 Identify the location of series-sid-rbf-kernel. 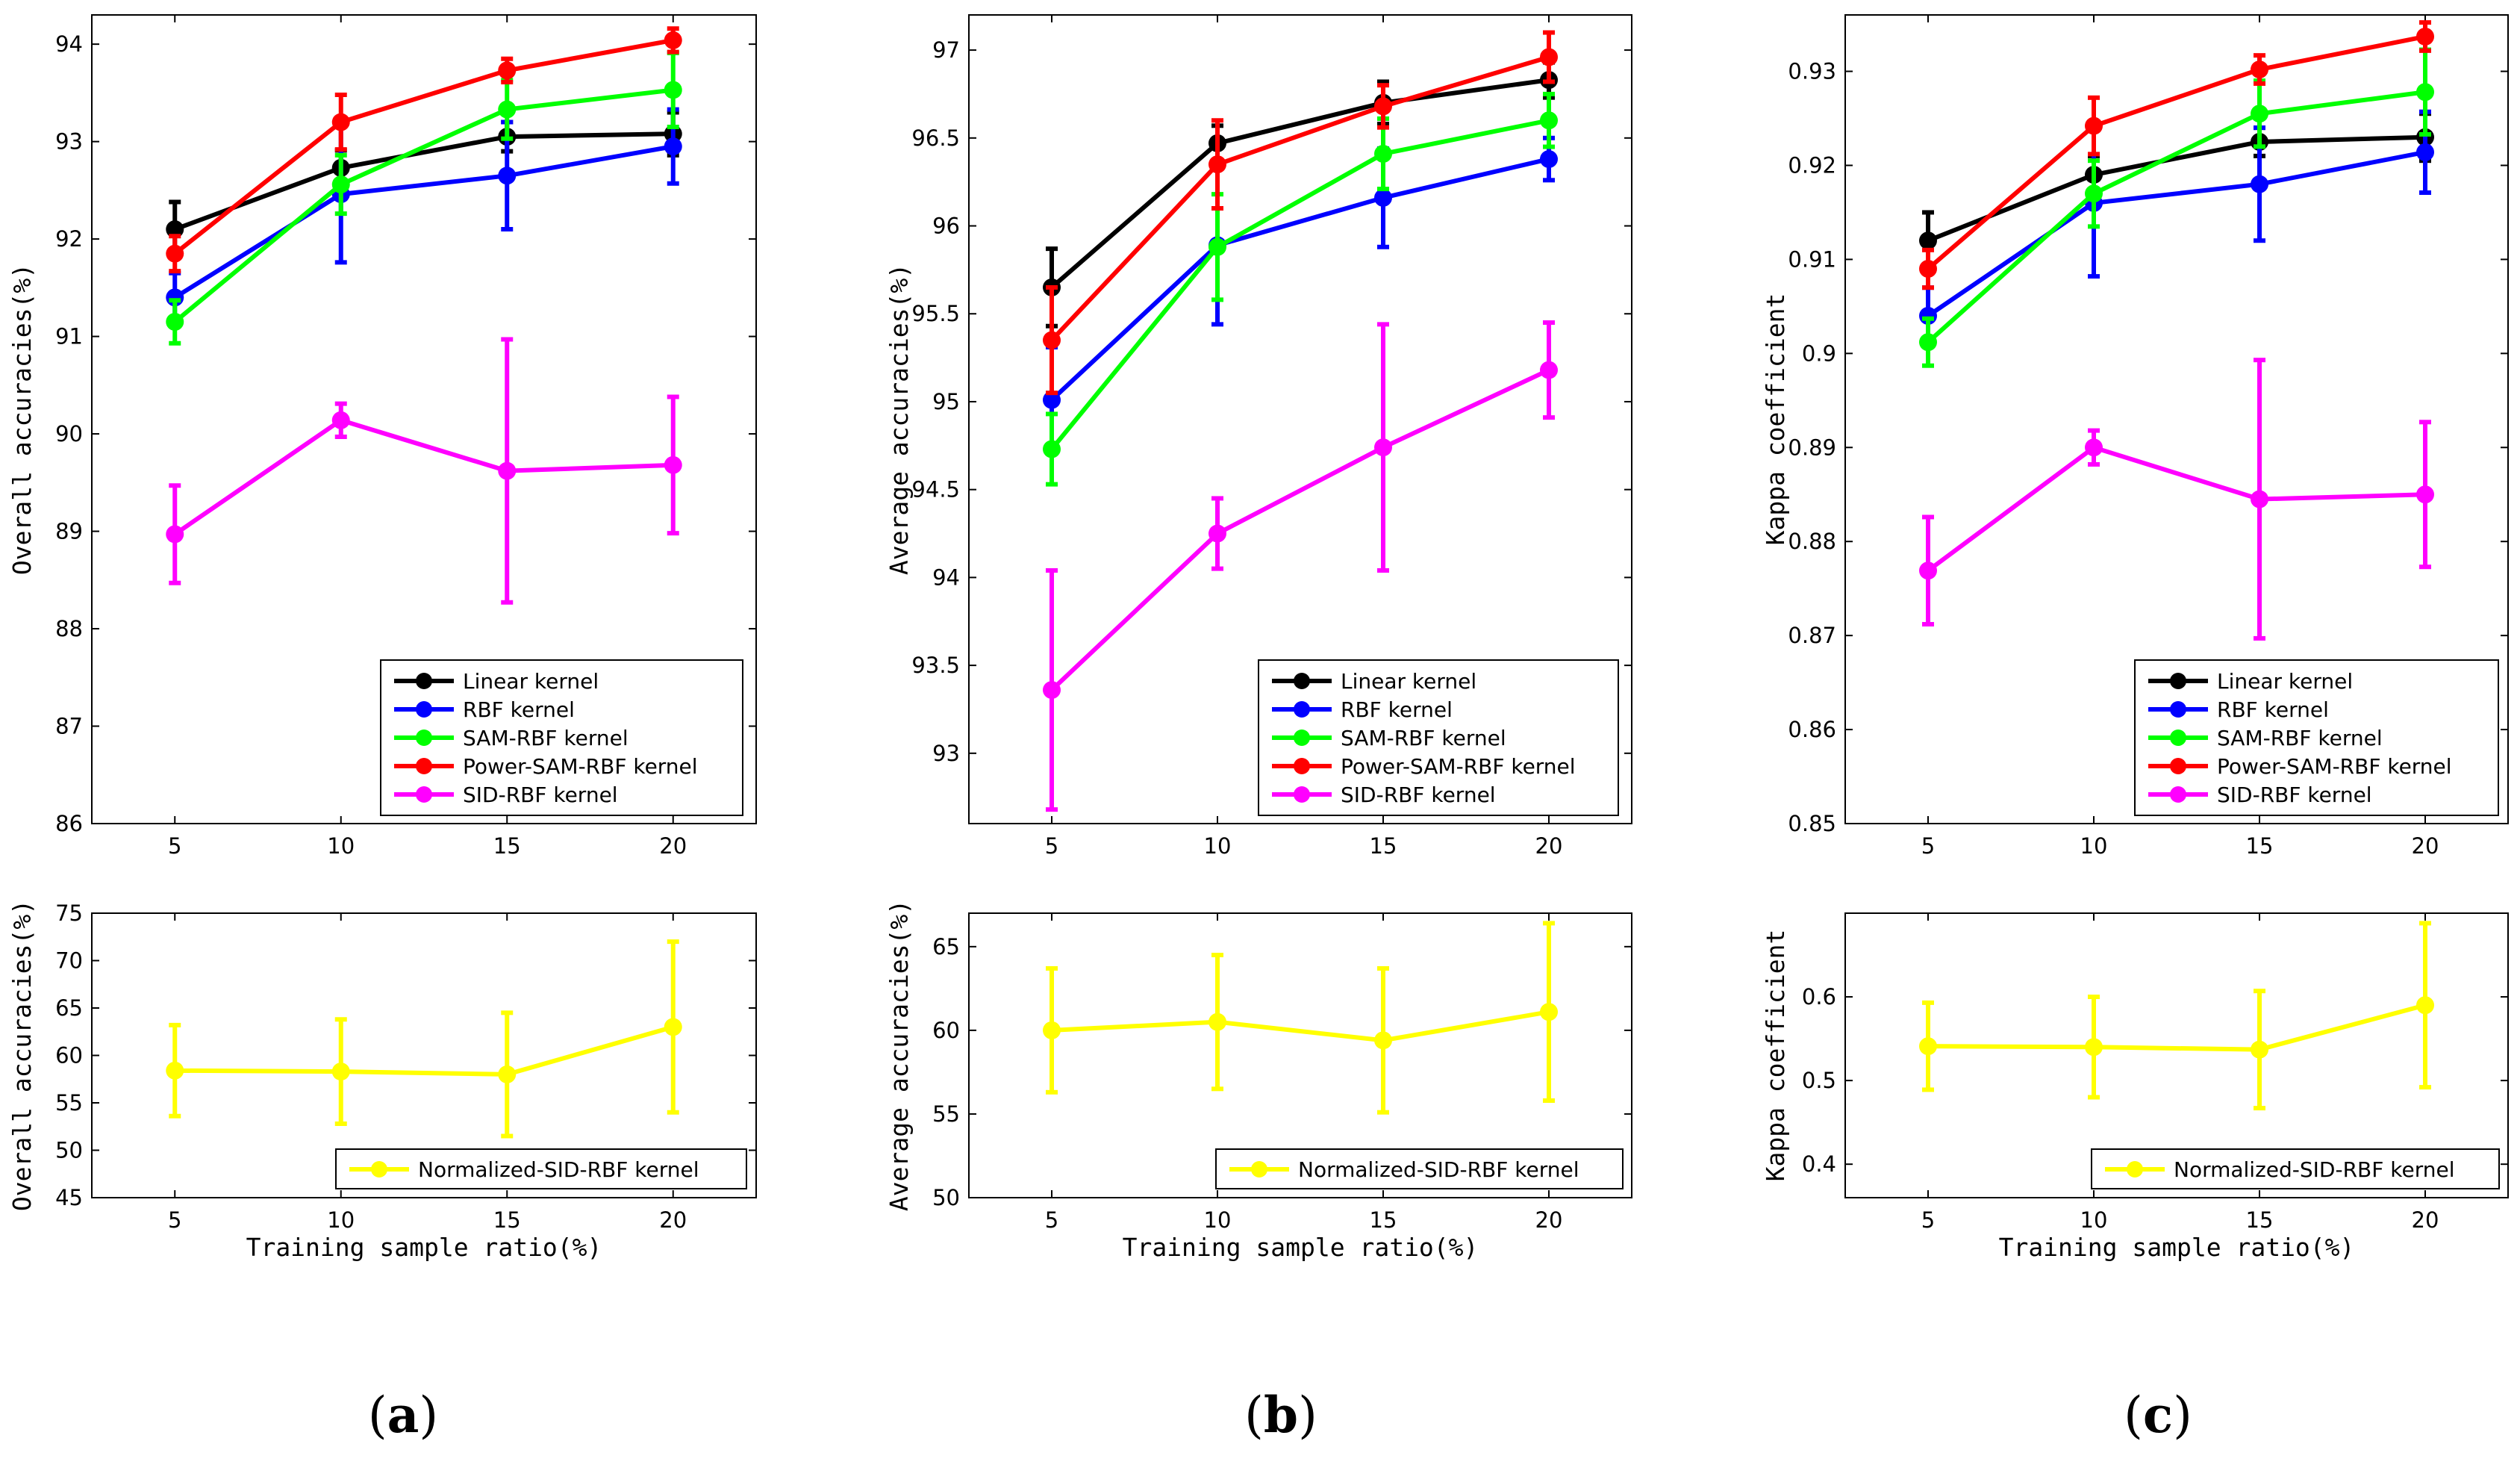
(1300, 566).